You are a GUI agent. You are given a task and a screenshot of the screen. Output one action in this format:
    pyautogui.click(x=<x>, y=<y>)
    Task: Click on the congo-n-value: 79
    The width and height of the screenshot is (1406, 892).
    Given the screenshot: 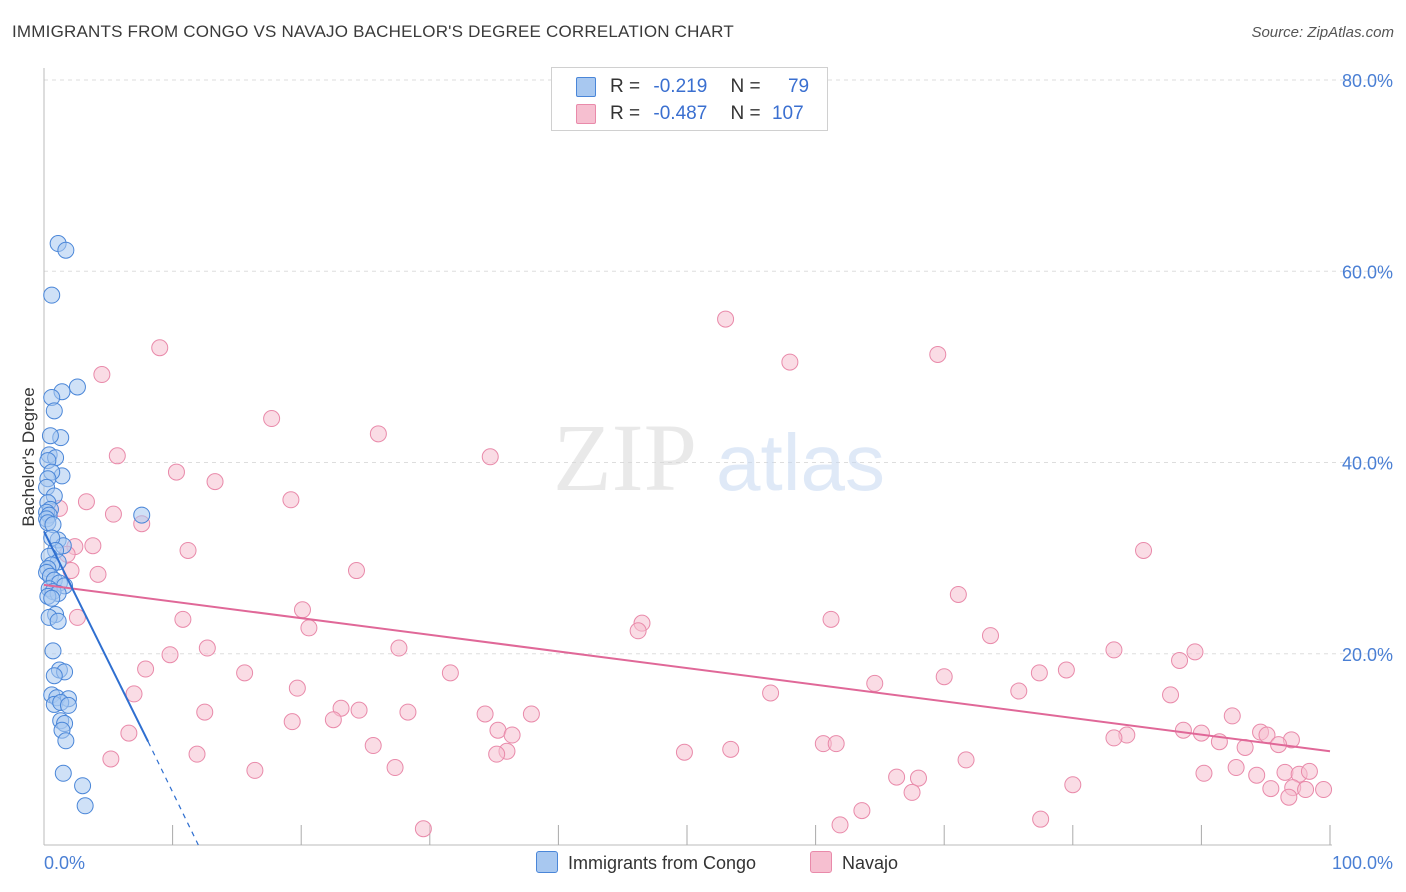 What is the action you would take?
    pyautogui.click(x=798, y=86)
    